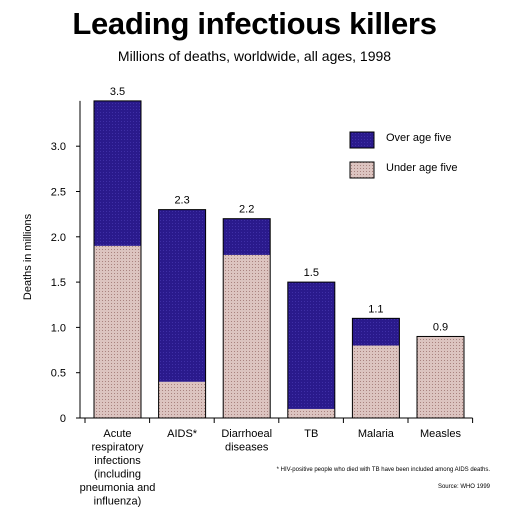 This screenshot has width=509, height=517. What do you see at coordinates (311, 434) in the screenshot?
I see `x-category-label: TB` at bounding box center [311, 434].